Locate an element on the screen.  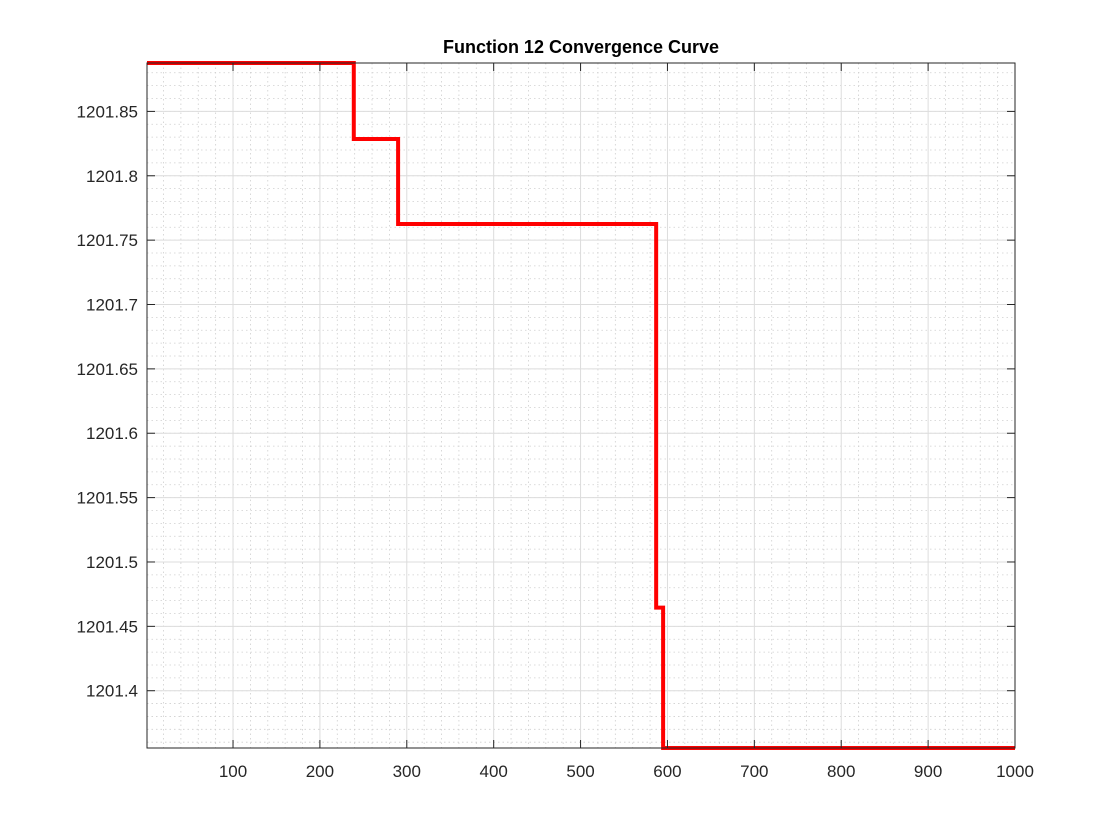
y-tick-label: 1201.5 is located at coordinates (112, 562).